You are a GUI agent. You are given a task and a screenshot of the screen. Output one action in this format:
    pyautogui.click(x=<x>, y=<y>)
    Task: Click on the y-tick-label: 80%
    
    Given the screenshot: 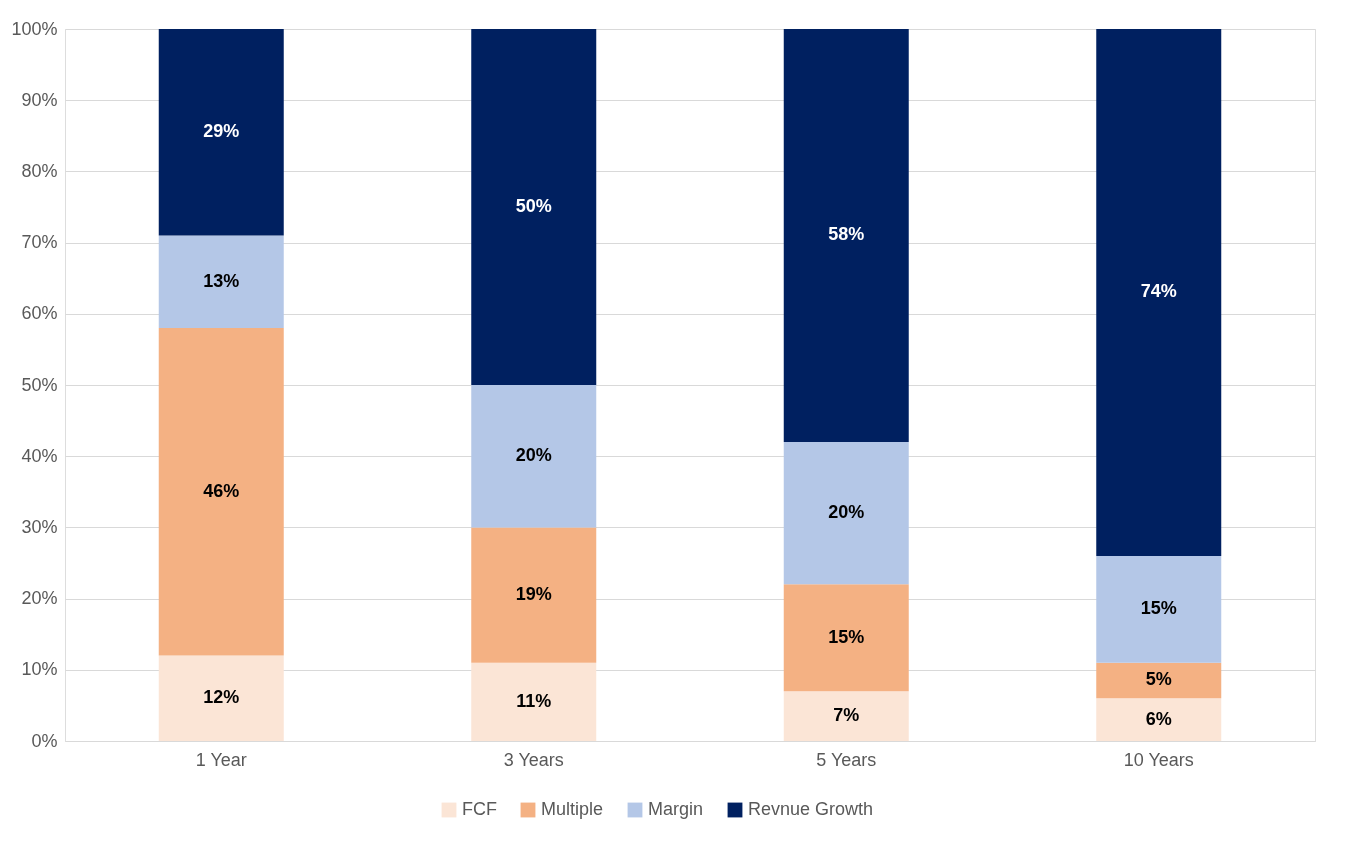 What is the action you would take?
    pyautogui.click(x=39, y=170)
    